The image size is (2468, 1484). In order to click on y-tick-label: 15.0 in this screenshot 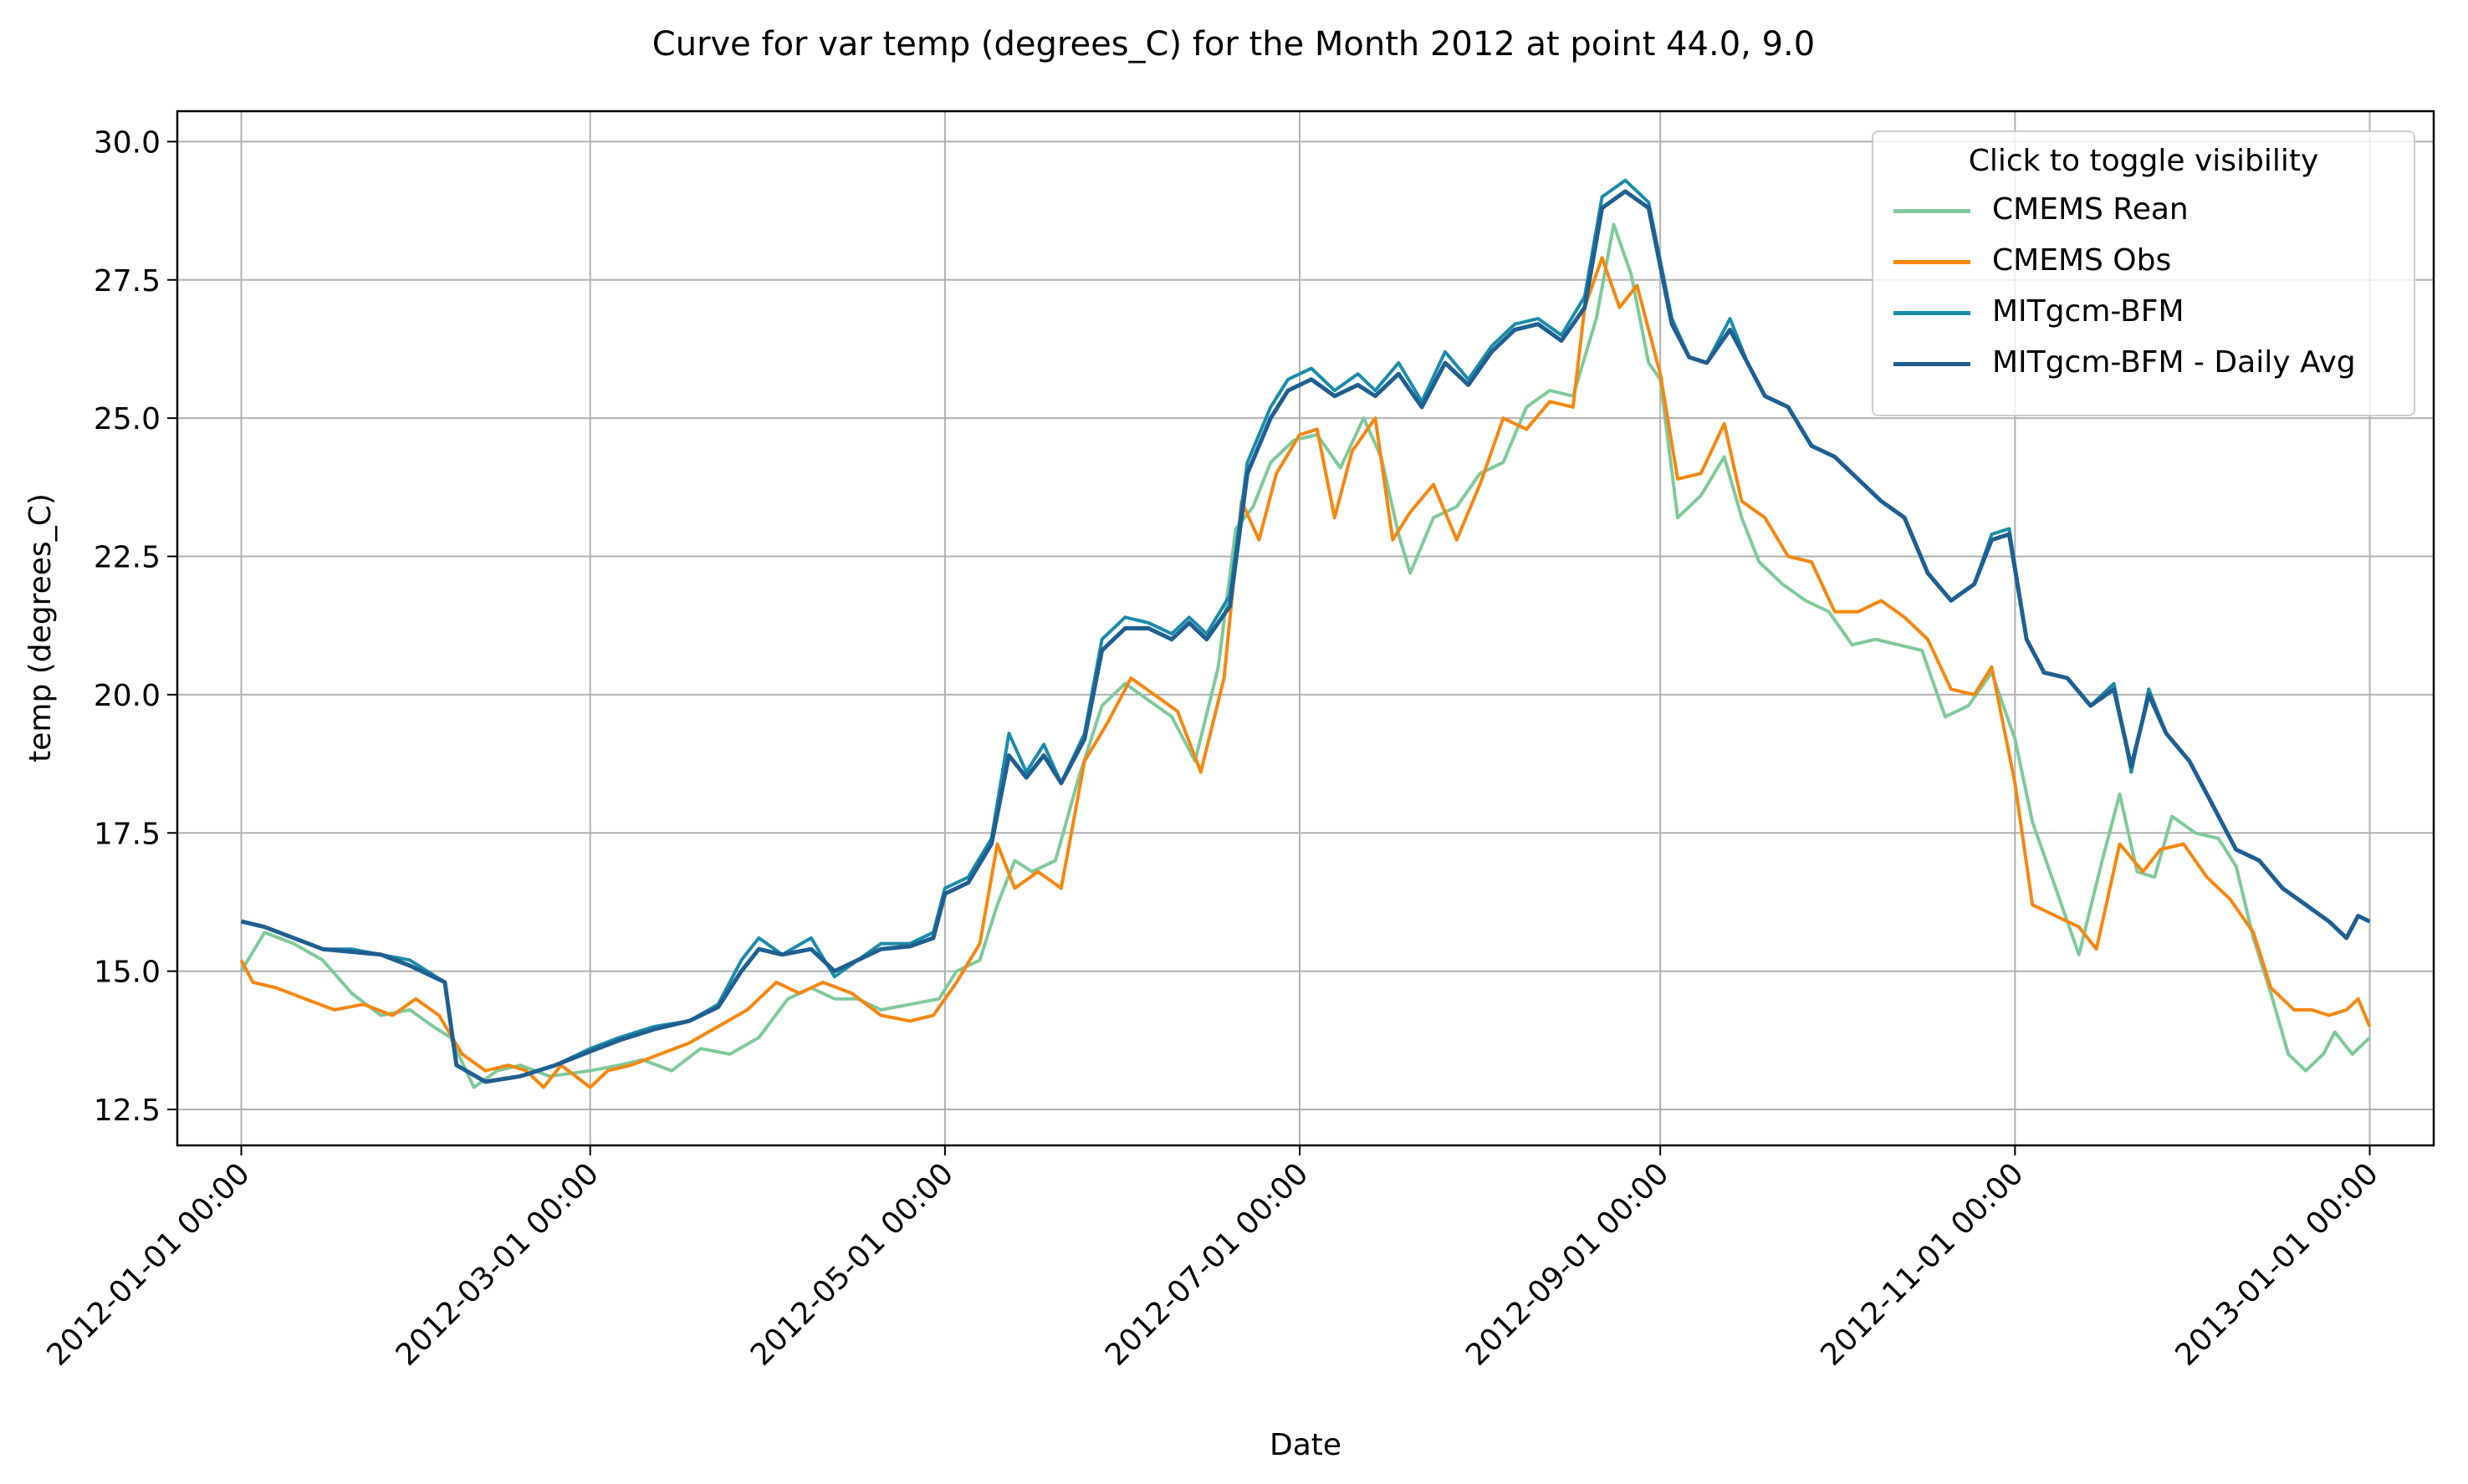, I will do `click(127, 973)`.